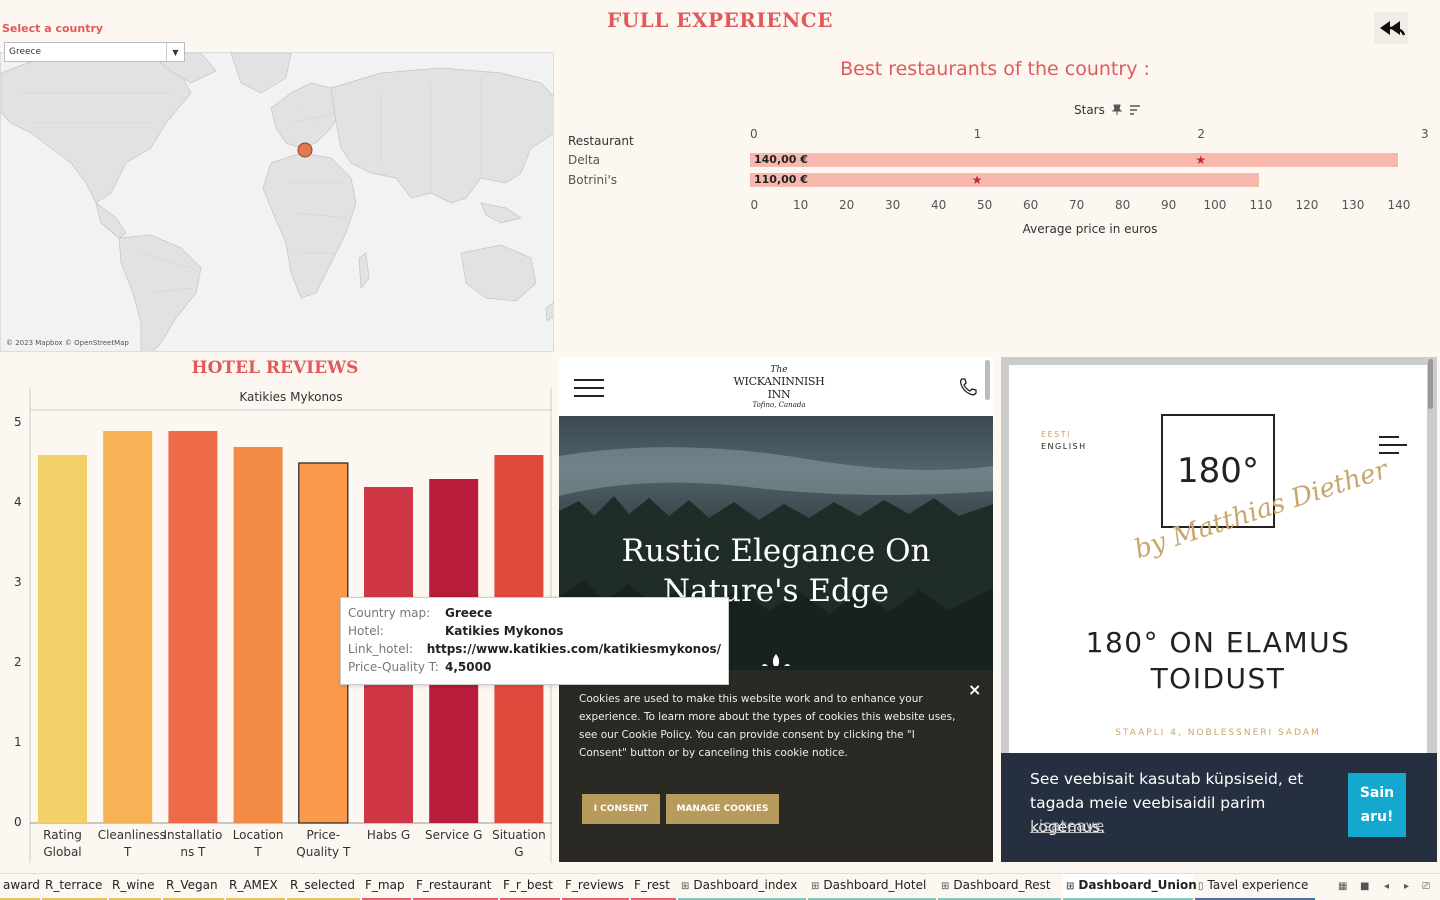 Image resolution: width=1440 pixels, height=900 pixels. Describe the element at coordinates (1343, 886) in the screenshot. I see `show-filmstrip-icon: ▦` at that location.